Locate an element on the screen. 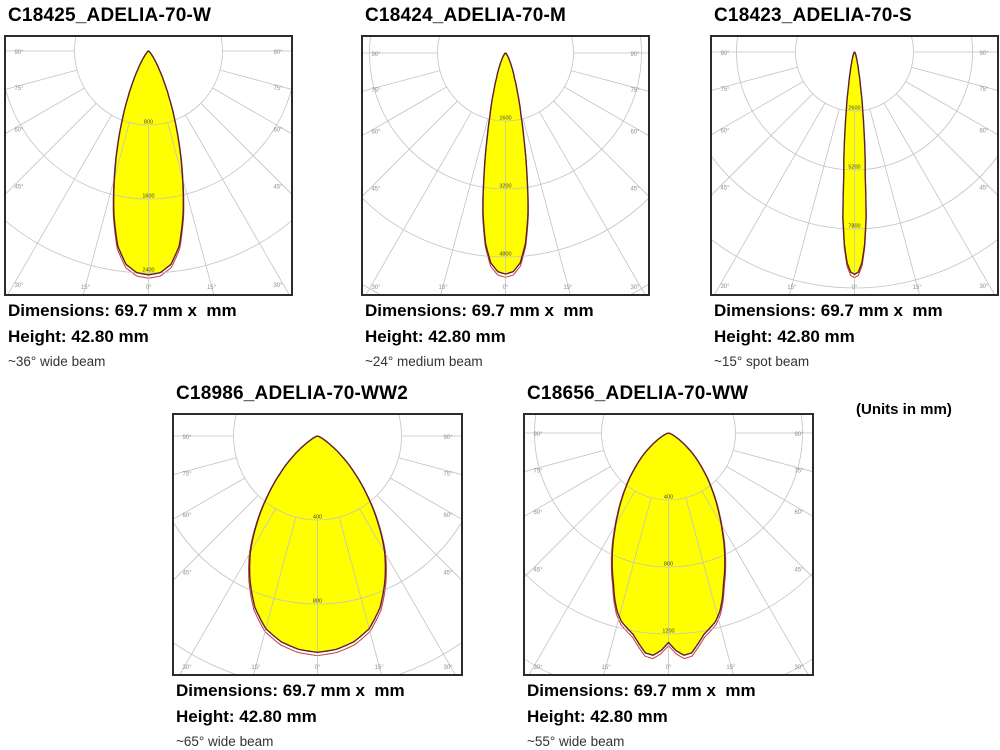 This screenshot has width=1000, height=750. svg-text: 1200 is located at coordinates (668, 632).